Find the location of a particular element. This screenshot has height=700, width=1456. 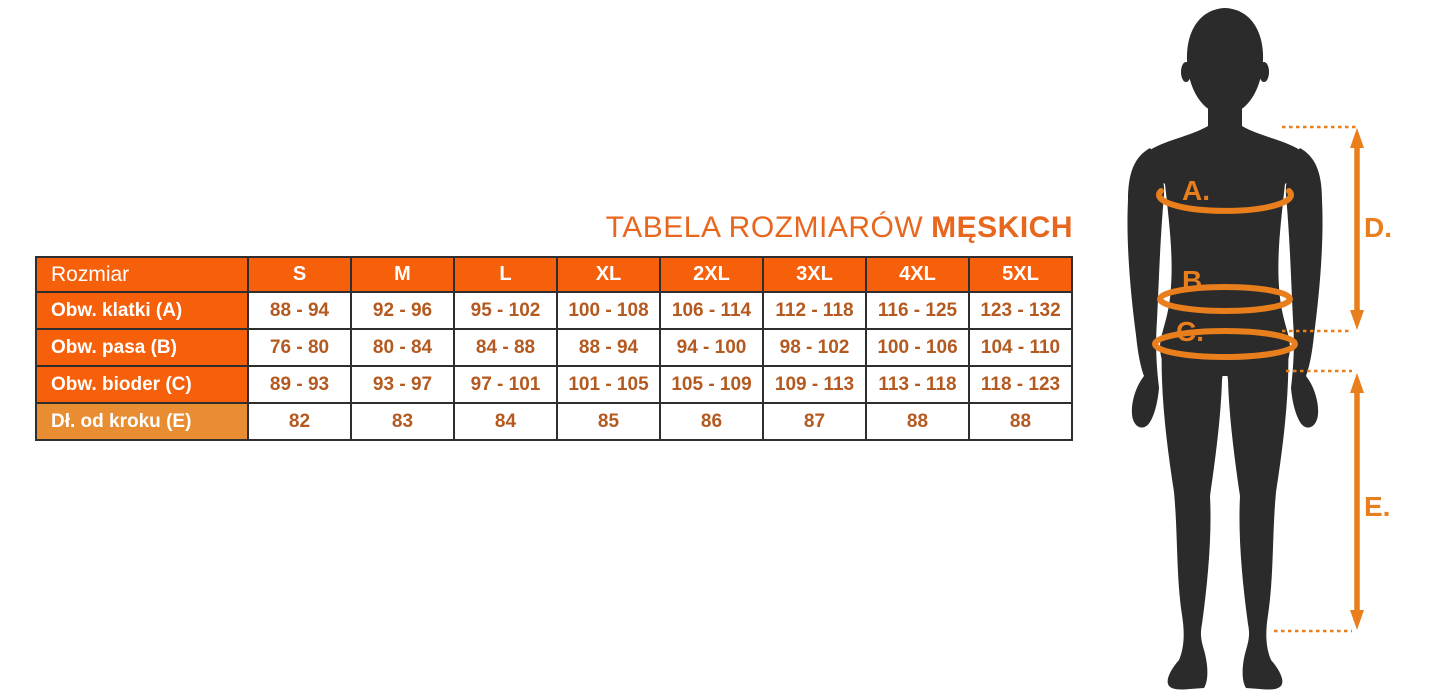

size-column-header: L is located at coordinates (505, 274).